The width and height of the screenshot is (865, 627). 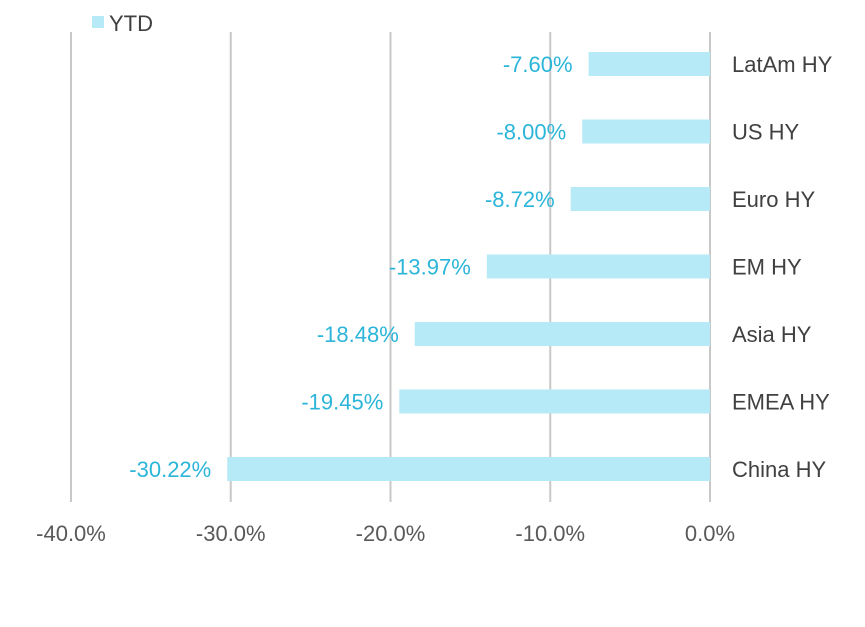 What do you see at coordinates (710, 533) in the screenshot?
I see `x-tick-label: 0.0%` at bounding box center [710, 533].